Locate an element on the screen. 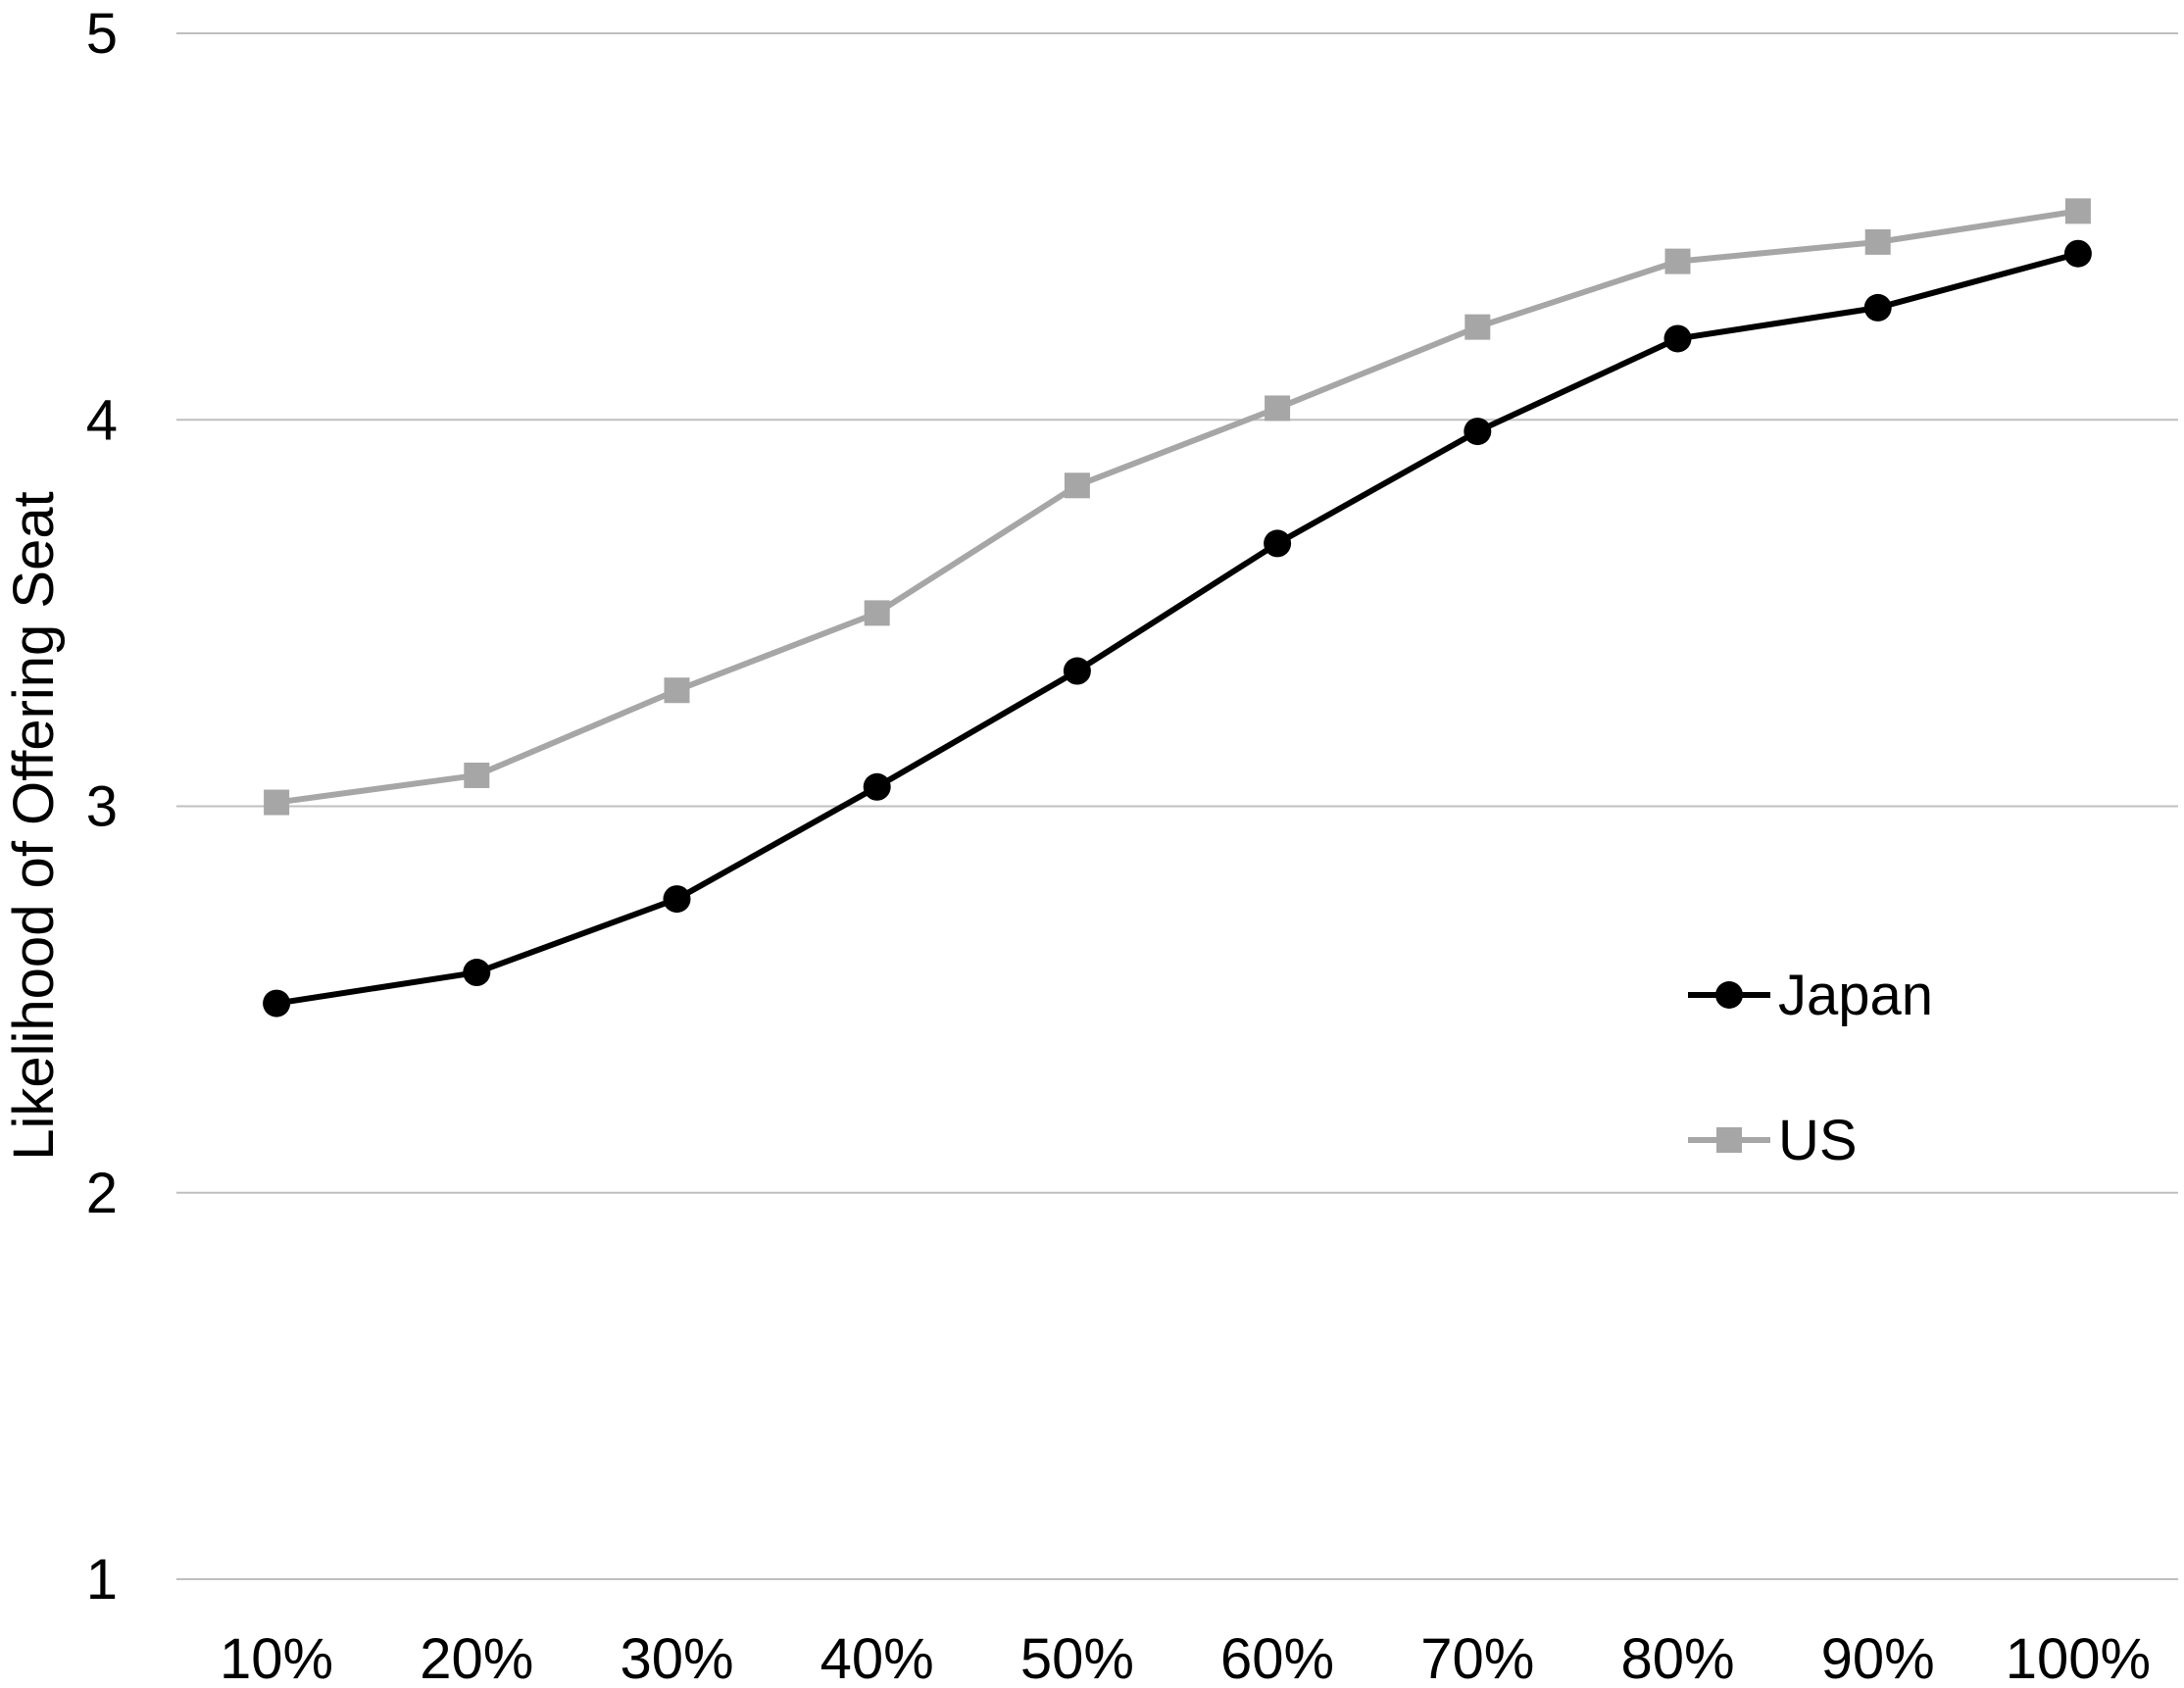 This screenshot has height=1688, width=2184. y-axis-title: Likelihood of Offering Seat is located at coordinates (34, 826).